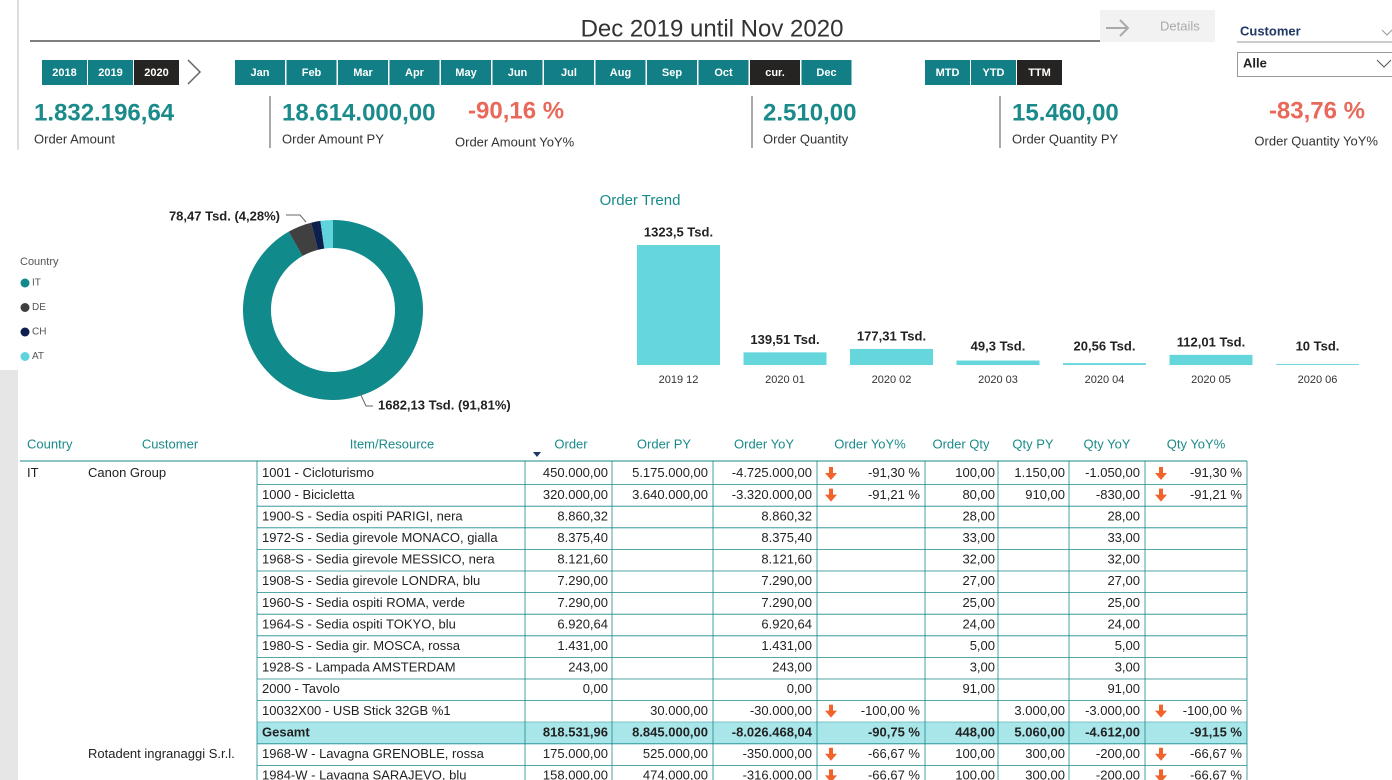 The height and width of the screenshot is (780, 1392). What do you see at coordinates (1123, 580) in the screenshot?
I see `table-cell: 27,00` at bounding box center [1123, 580].